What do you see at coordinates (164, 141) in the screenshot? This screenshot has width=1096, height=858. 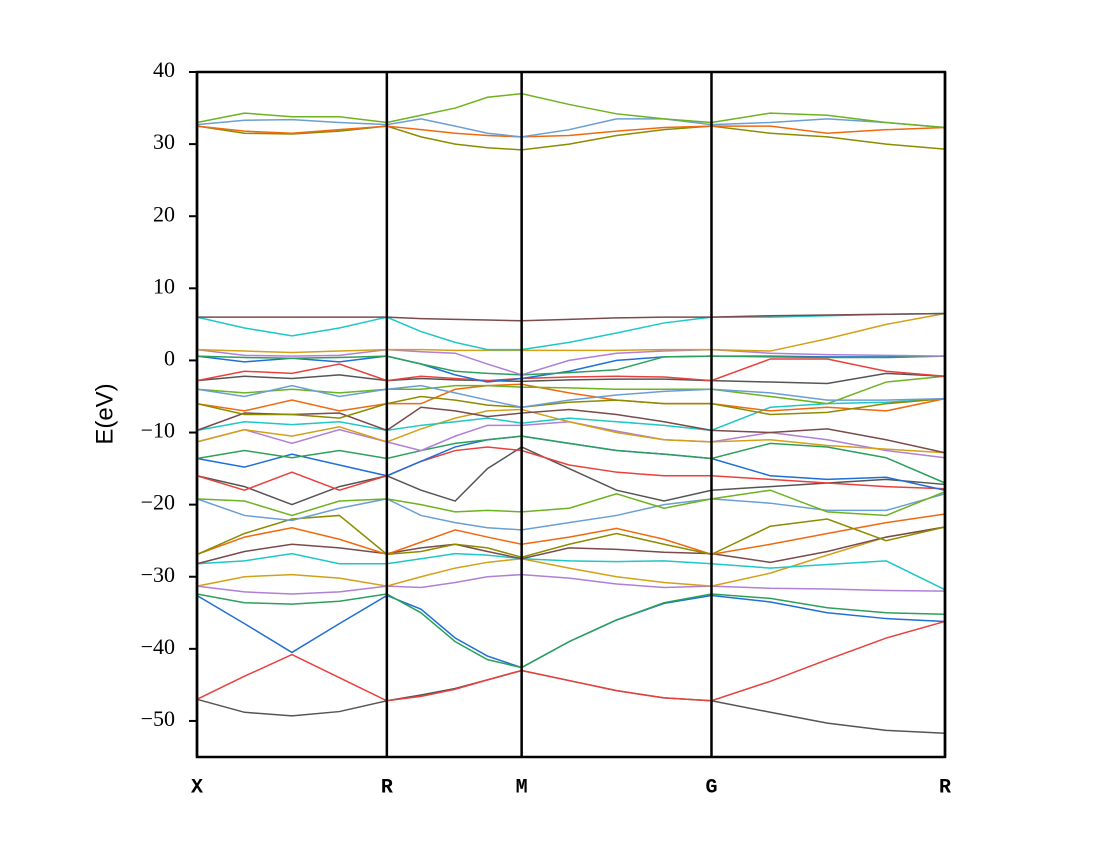 I see `y-tick-label: 30` at bounding box center [164, 141].